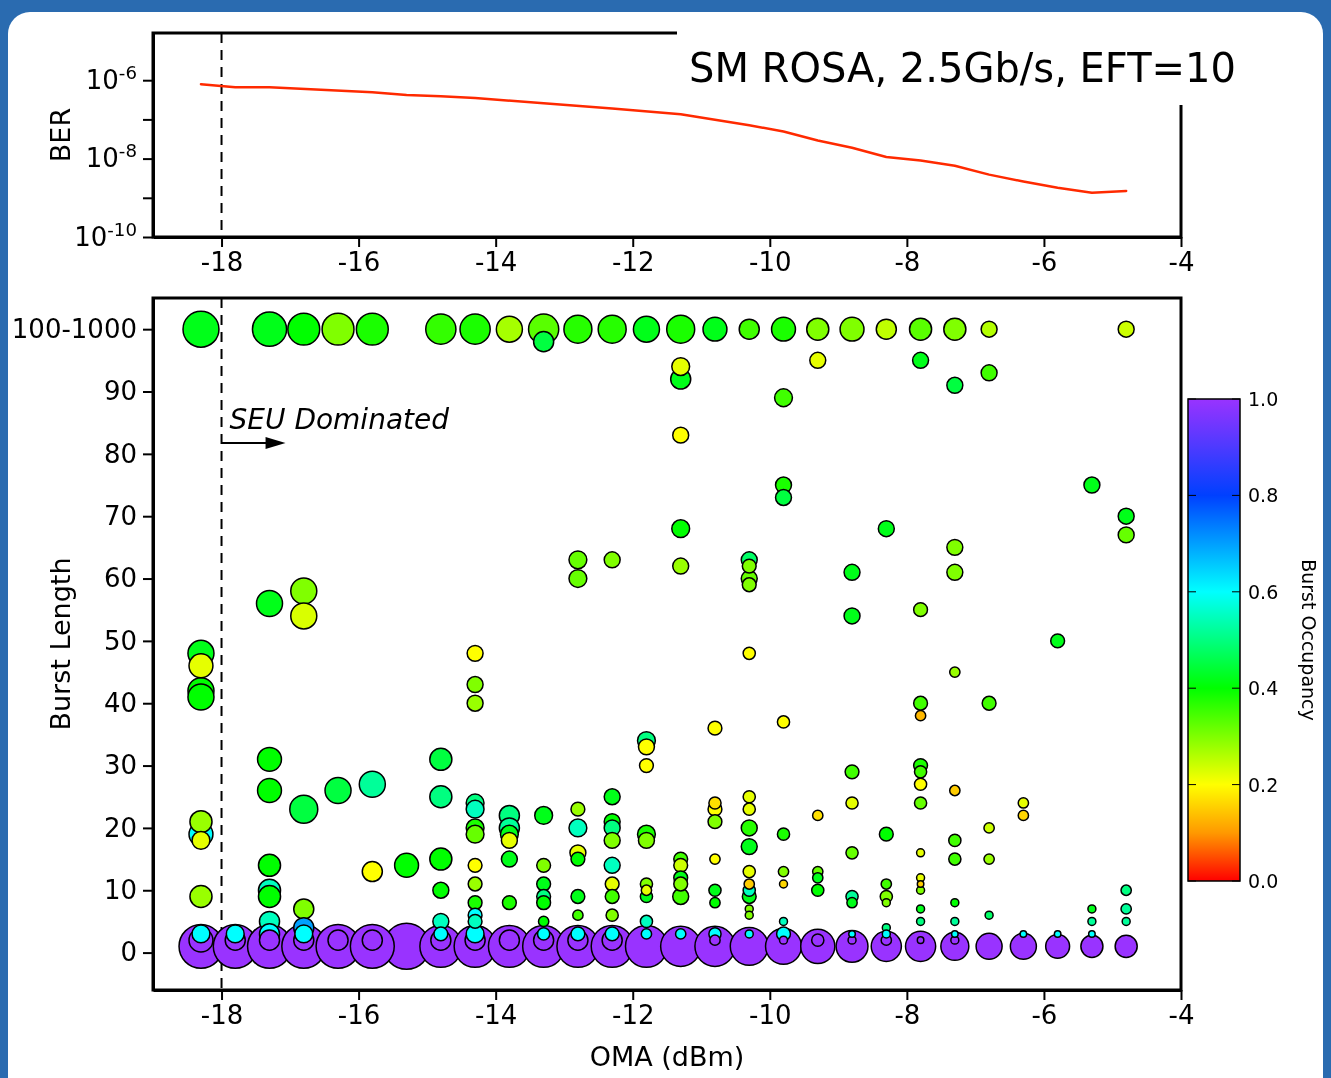  What do you see at coordinates (128, 952) in the screenshot?
I see `y-tick-label: 0` at bounding box center [128, 952].